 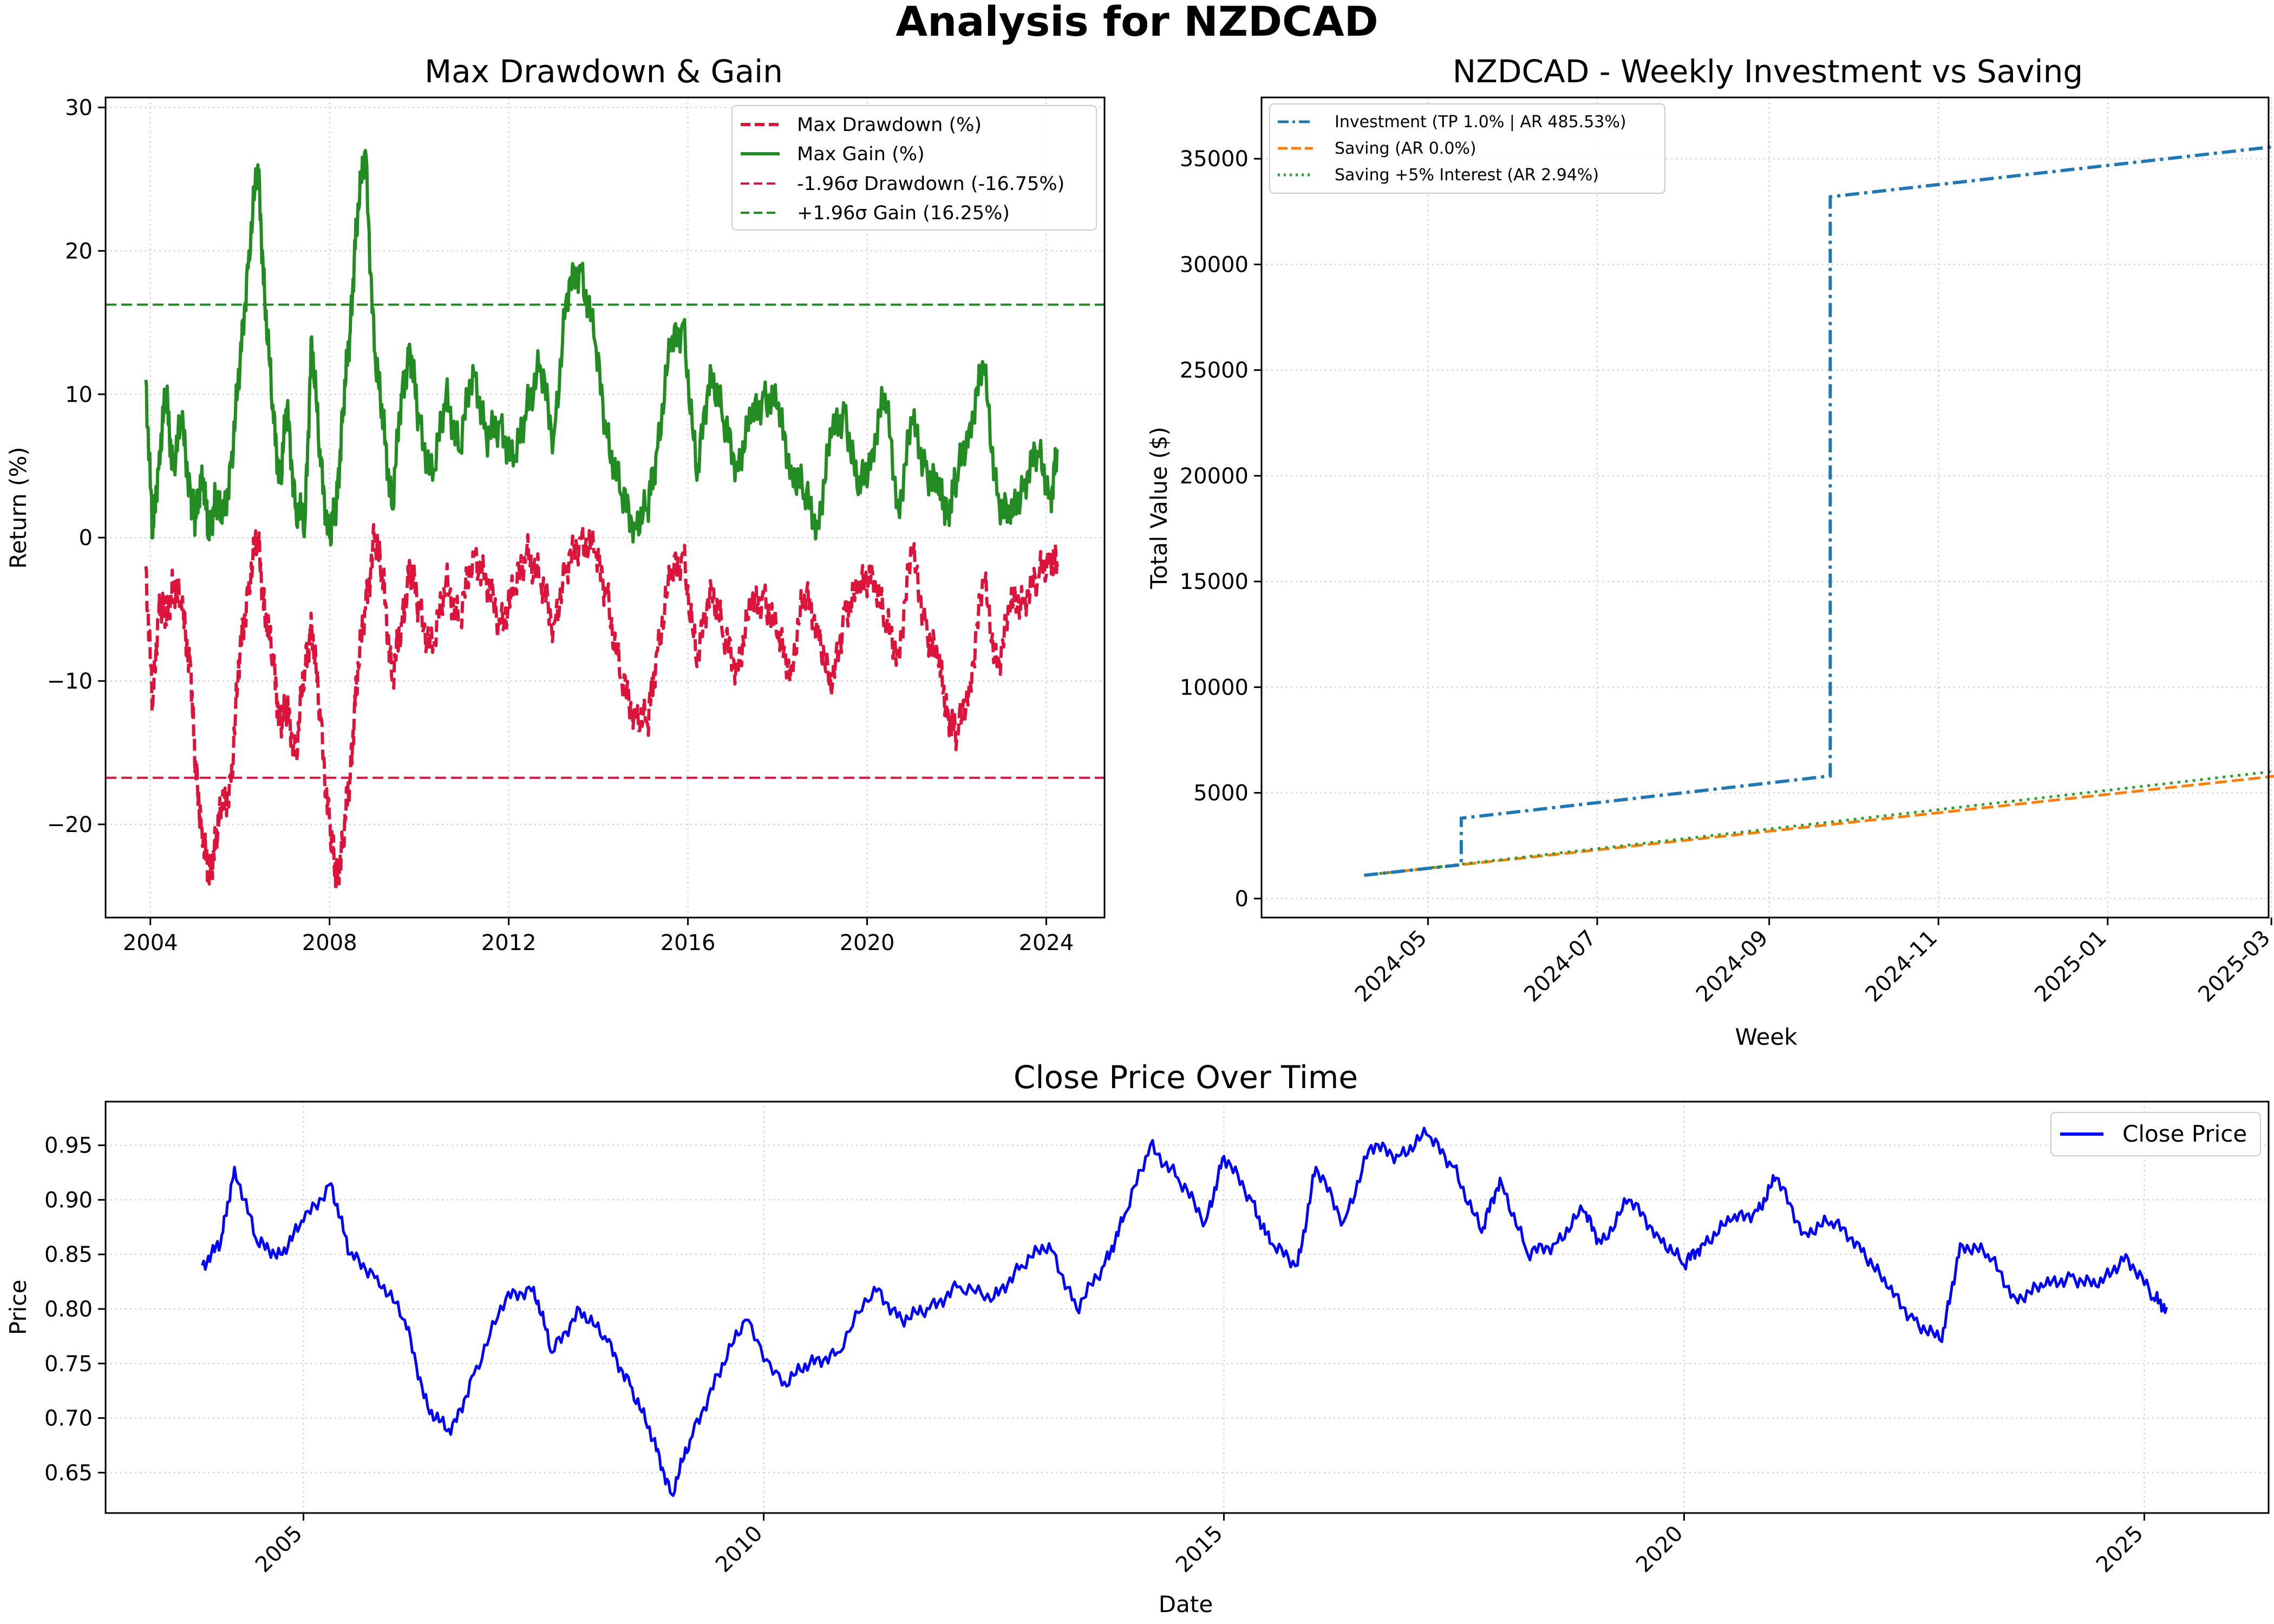 What do you see at coordinates (1186, 1077) in the screenshot?
I see `close-price-chart-title: Close Price Over Time` at bounding box center [1186, 1077].